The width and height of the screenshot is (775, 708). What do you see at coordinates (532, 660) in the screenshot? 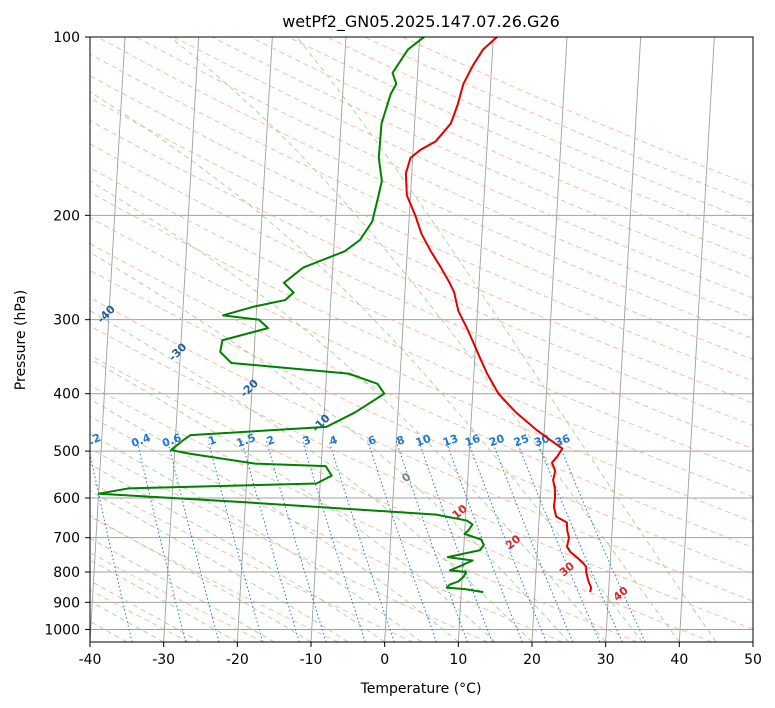
I see `x-tick-label: 20` at bounding box center [532, 660].